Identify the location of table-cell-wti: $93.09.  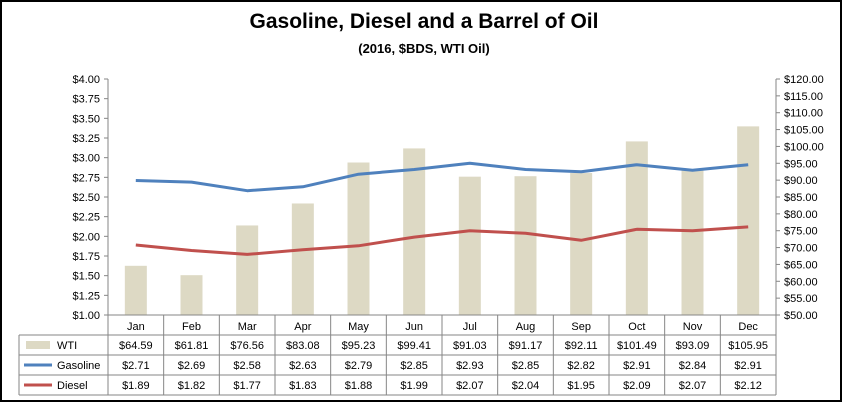
(693, 346).